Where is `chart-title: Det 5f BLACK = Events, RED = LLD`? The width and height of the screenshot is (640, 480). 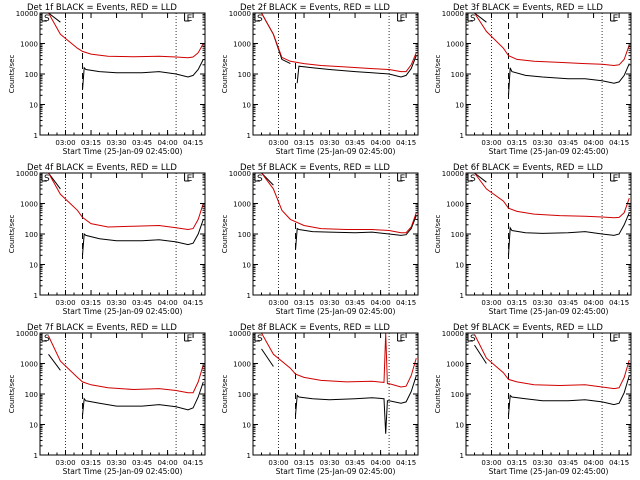 chart-title: Det 5f BLACK = Events, RED = LLD is located at coordinates (315, 168).